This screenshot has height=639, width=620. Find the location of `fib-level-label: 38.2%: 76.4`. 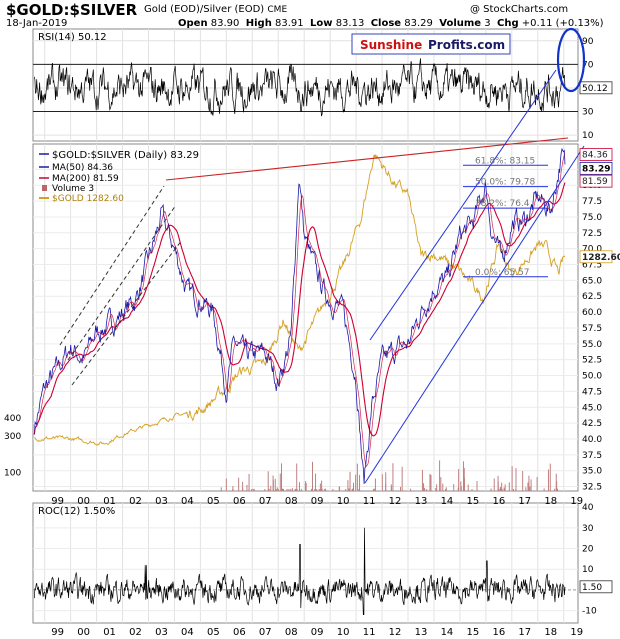

fib-level-label: 38.2%: 76.4 is located at coordinates (502, 204).